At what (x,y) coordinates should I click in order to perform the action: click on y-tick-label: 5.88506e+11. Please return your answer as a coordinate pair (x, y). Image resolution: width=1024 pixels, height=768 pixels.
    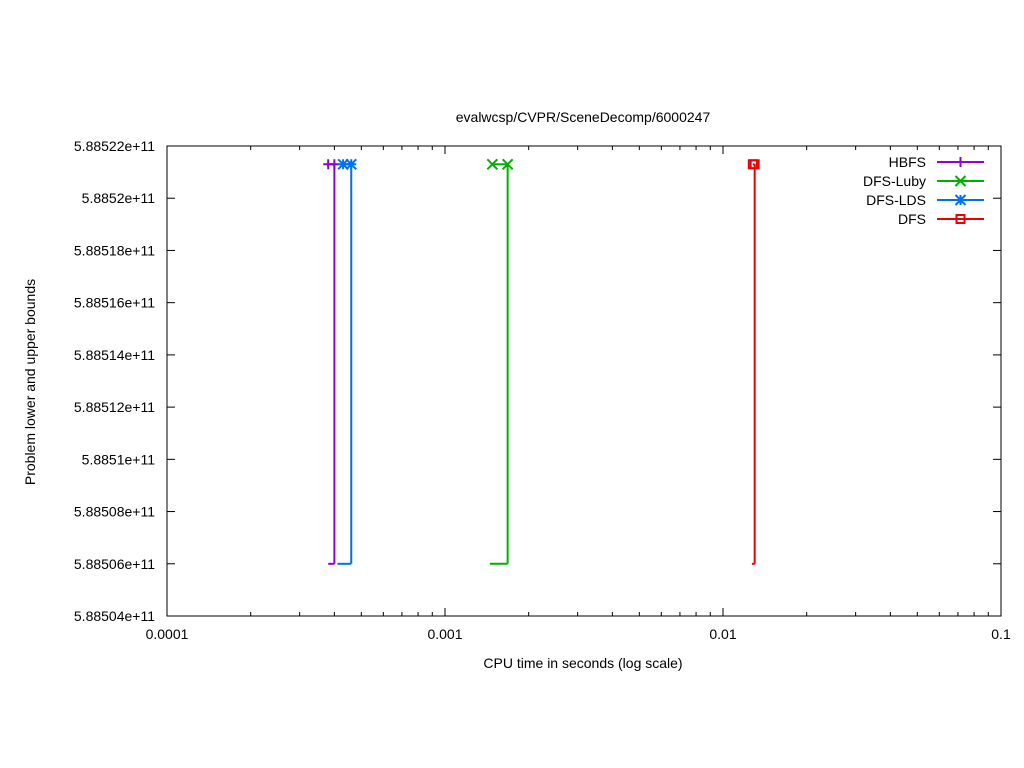
    Looking at the image, I should click on (114, 564).